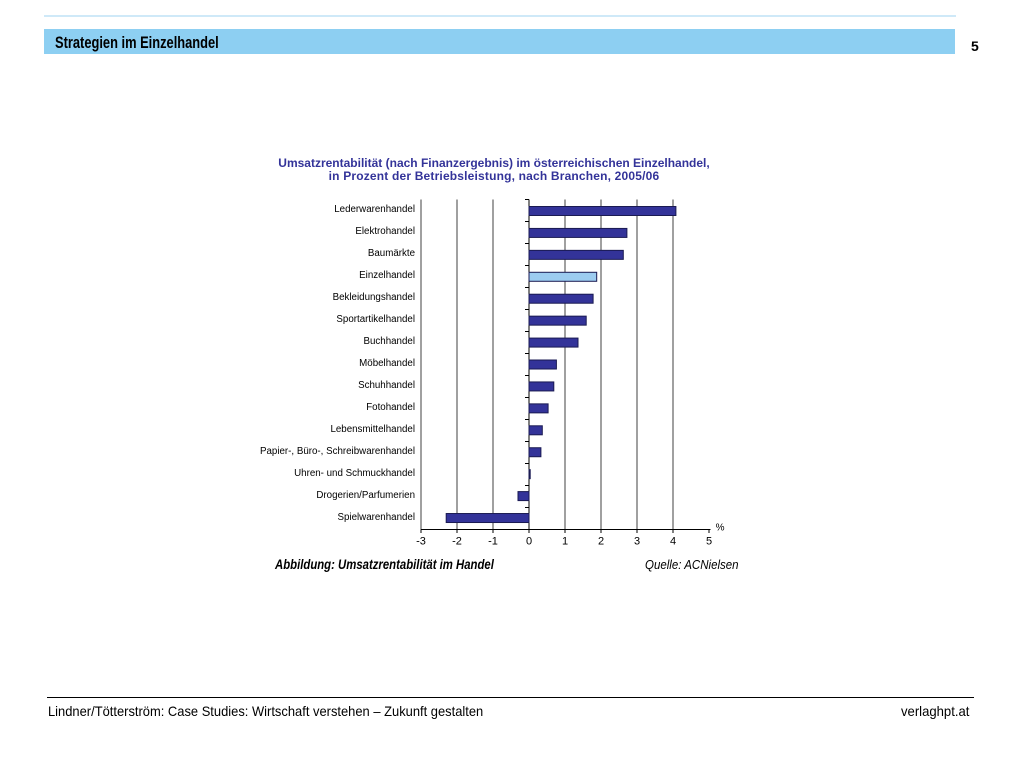 The image size is (1024, 768). What do you see at coordinates (493, 542) in the screenshot?
I see `svg-text: -1` at bounding box center [493, 542].